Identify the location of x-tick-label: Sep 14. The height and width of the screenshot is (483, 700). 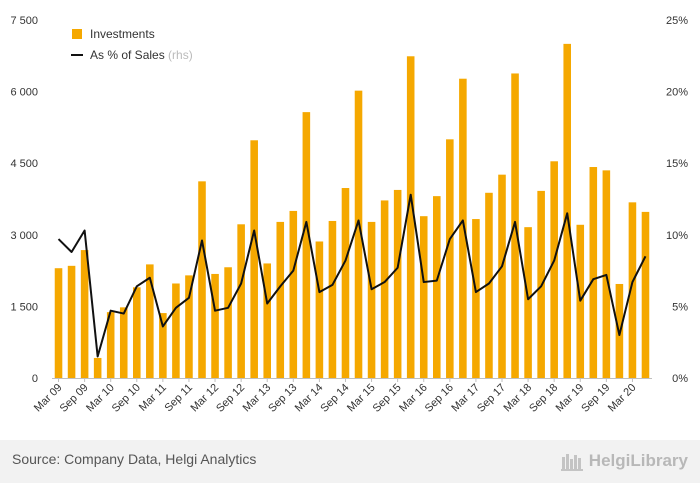
(334, 398).